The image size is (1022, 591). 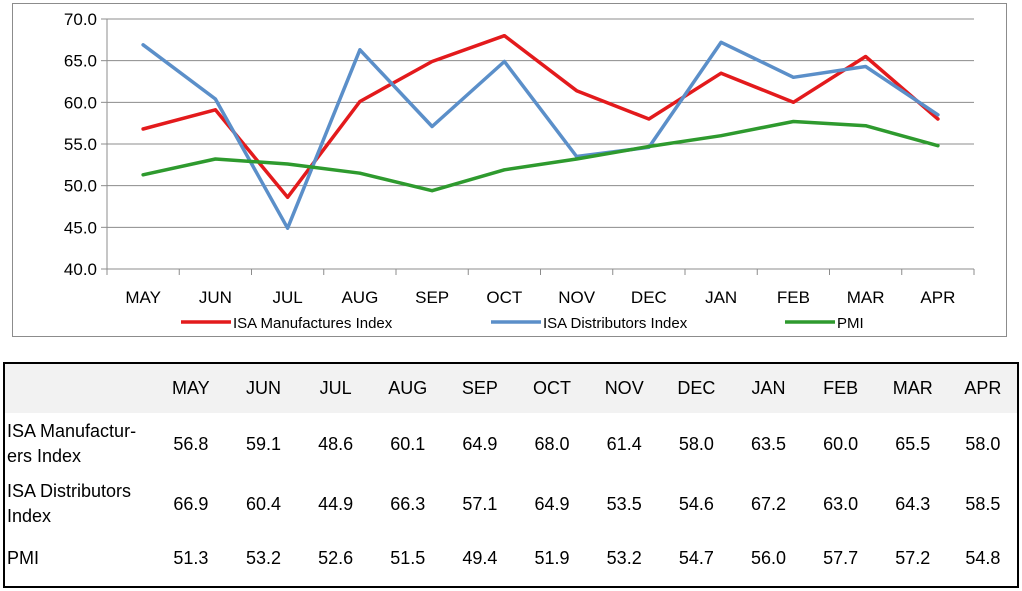 What do you see at coordinates (80, 19) in the screenshot?
I see `y-tick-label: 70.0` at bounding box center [80, 19].